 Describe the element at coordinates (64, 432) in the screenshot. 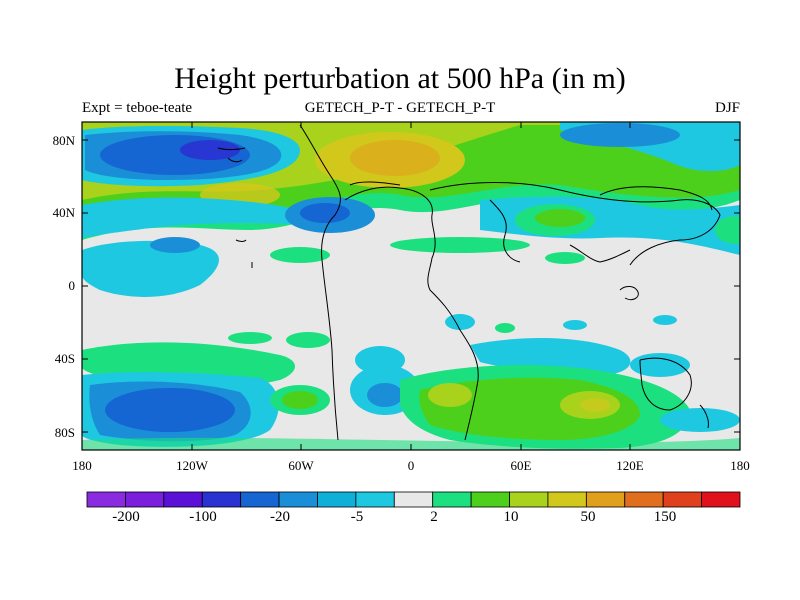

I see `lat-label-80s: 80S` at that location.